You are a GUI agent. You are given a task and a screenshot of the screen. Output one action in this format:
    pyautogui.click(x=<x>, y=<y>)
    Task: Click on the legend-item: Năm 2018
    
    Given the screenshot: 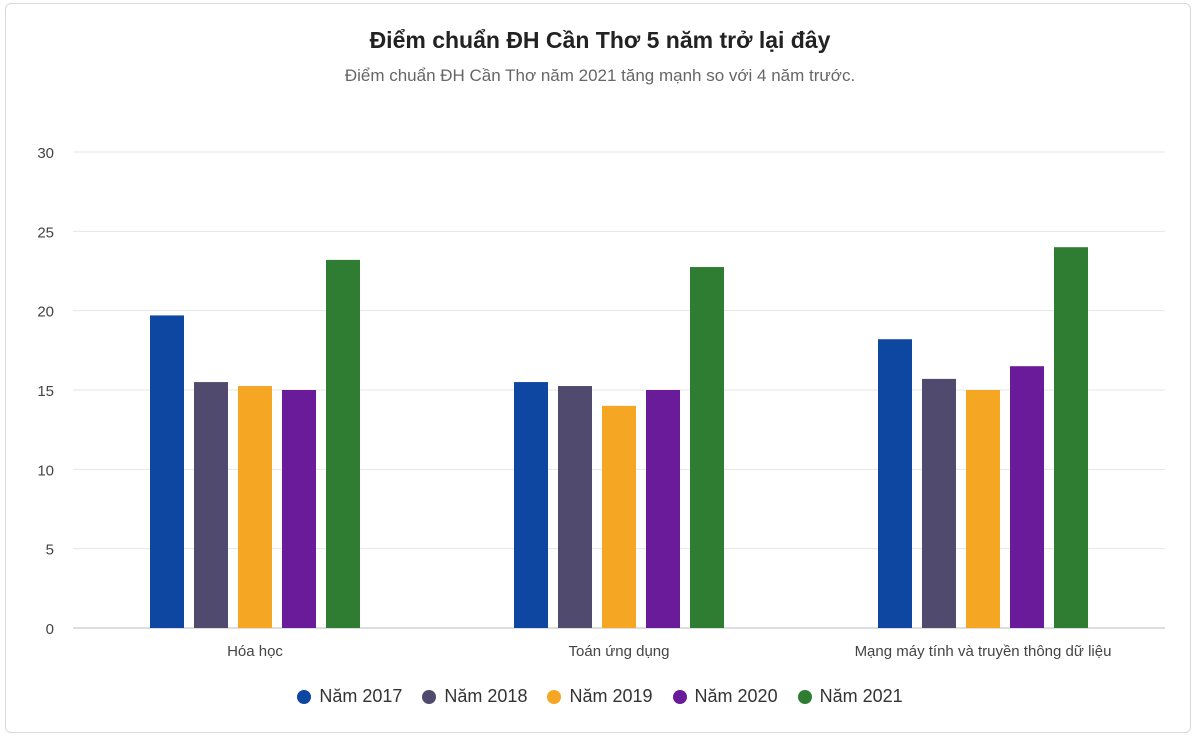 What is the action you would take?
    pyautogui.click(x=474, y=696)
    